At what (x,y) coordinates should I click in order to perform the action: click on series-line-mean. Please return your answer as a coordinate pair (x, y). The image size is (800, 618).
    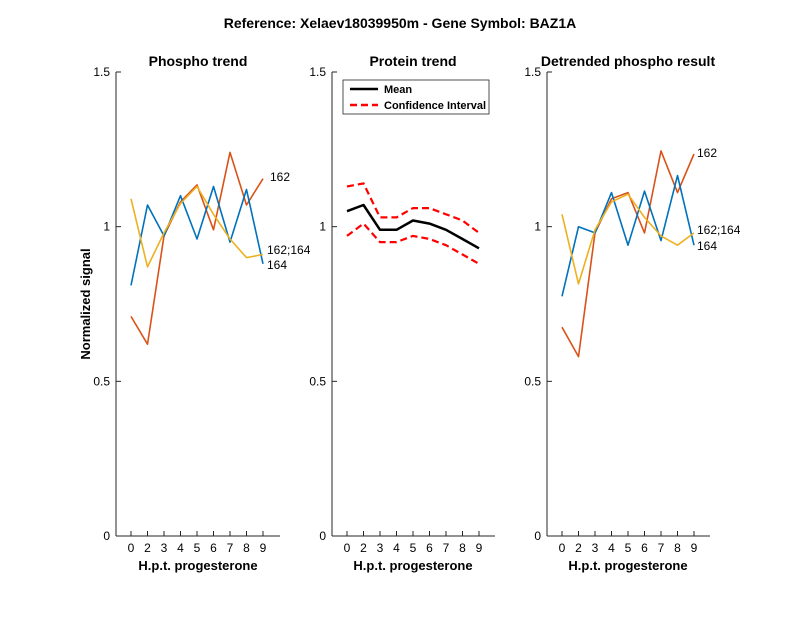
    Looking at the image, I should click on (413, 226).